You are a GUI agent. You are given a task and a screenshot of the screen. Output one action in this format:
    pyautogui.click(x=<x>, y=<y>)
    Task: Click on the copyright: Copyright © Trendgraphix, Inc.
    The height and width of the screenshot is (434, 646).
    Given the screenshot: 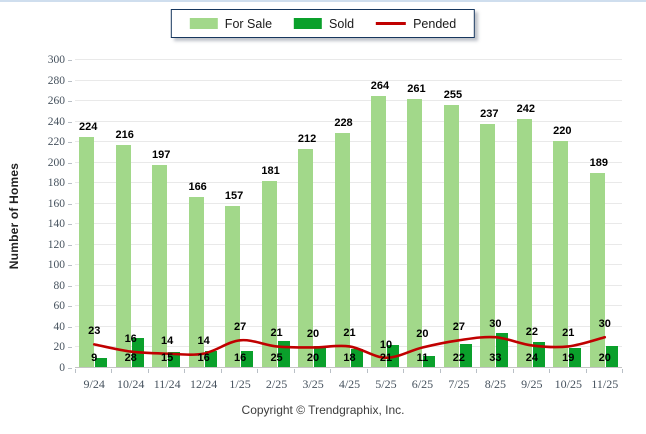 What is the action you would take?
    pyautogui.click(x=323, y=410)
    